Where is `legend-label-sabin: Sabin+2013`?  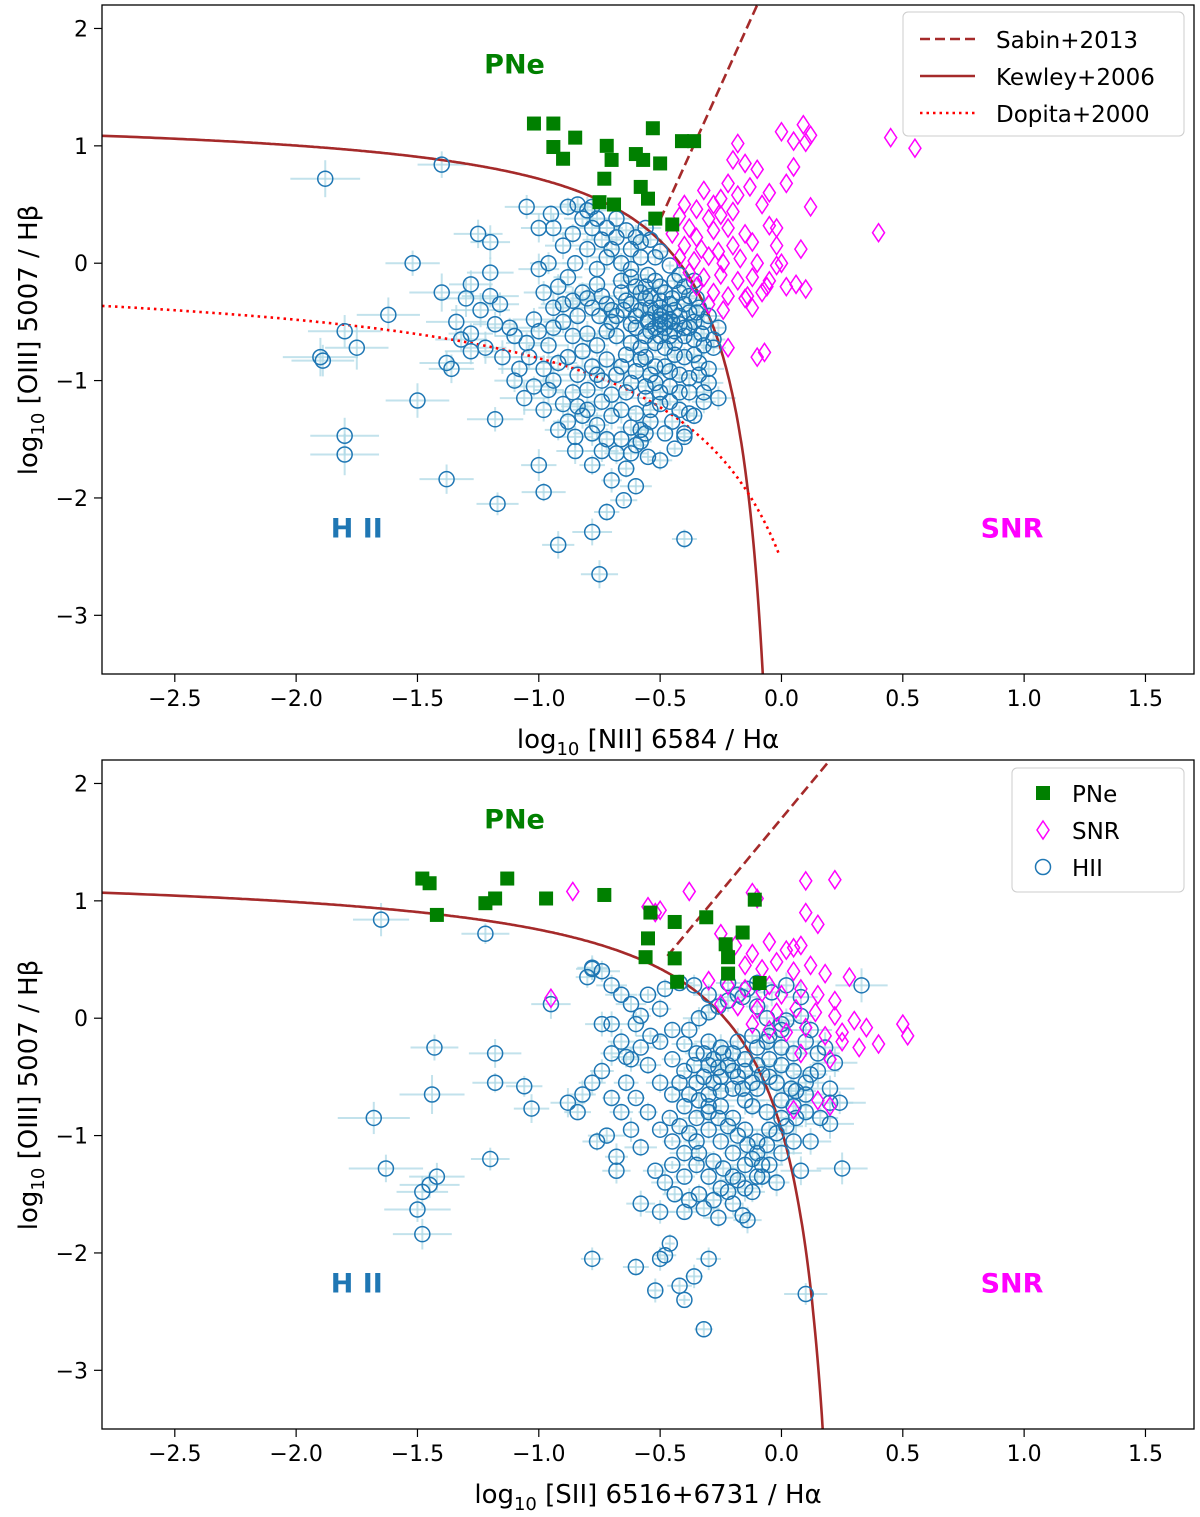
legend-label-sabin: Sabin+2013 is located at coordinates (1067, 41).